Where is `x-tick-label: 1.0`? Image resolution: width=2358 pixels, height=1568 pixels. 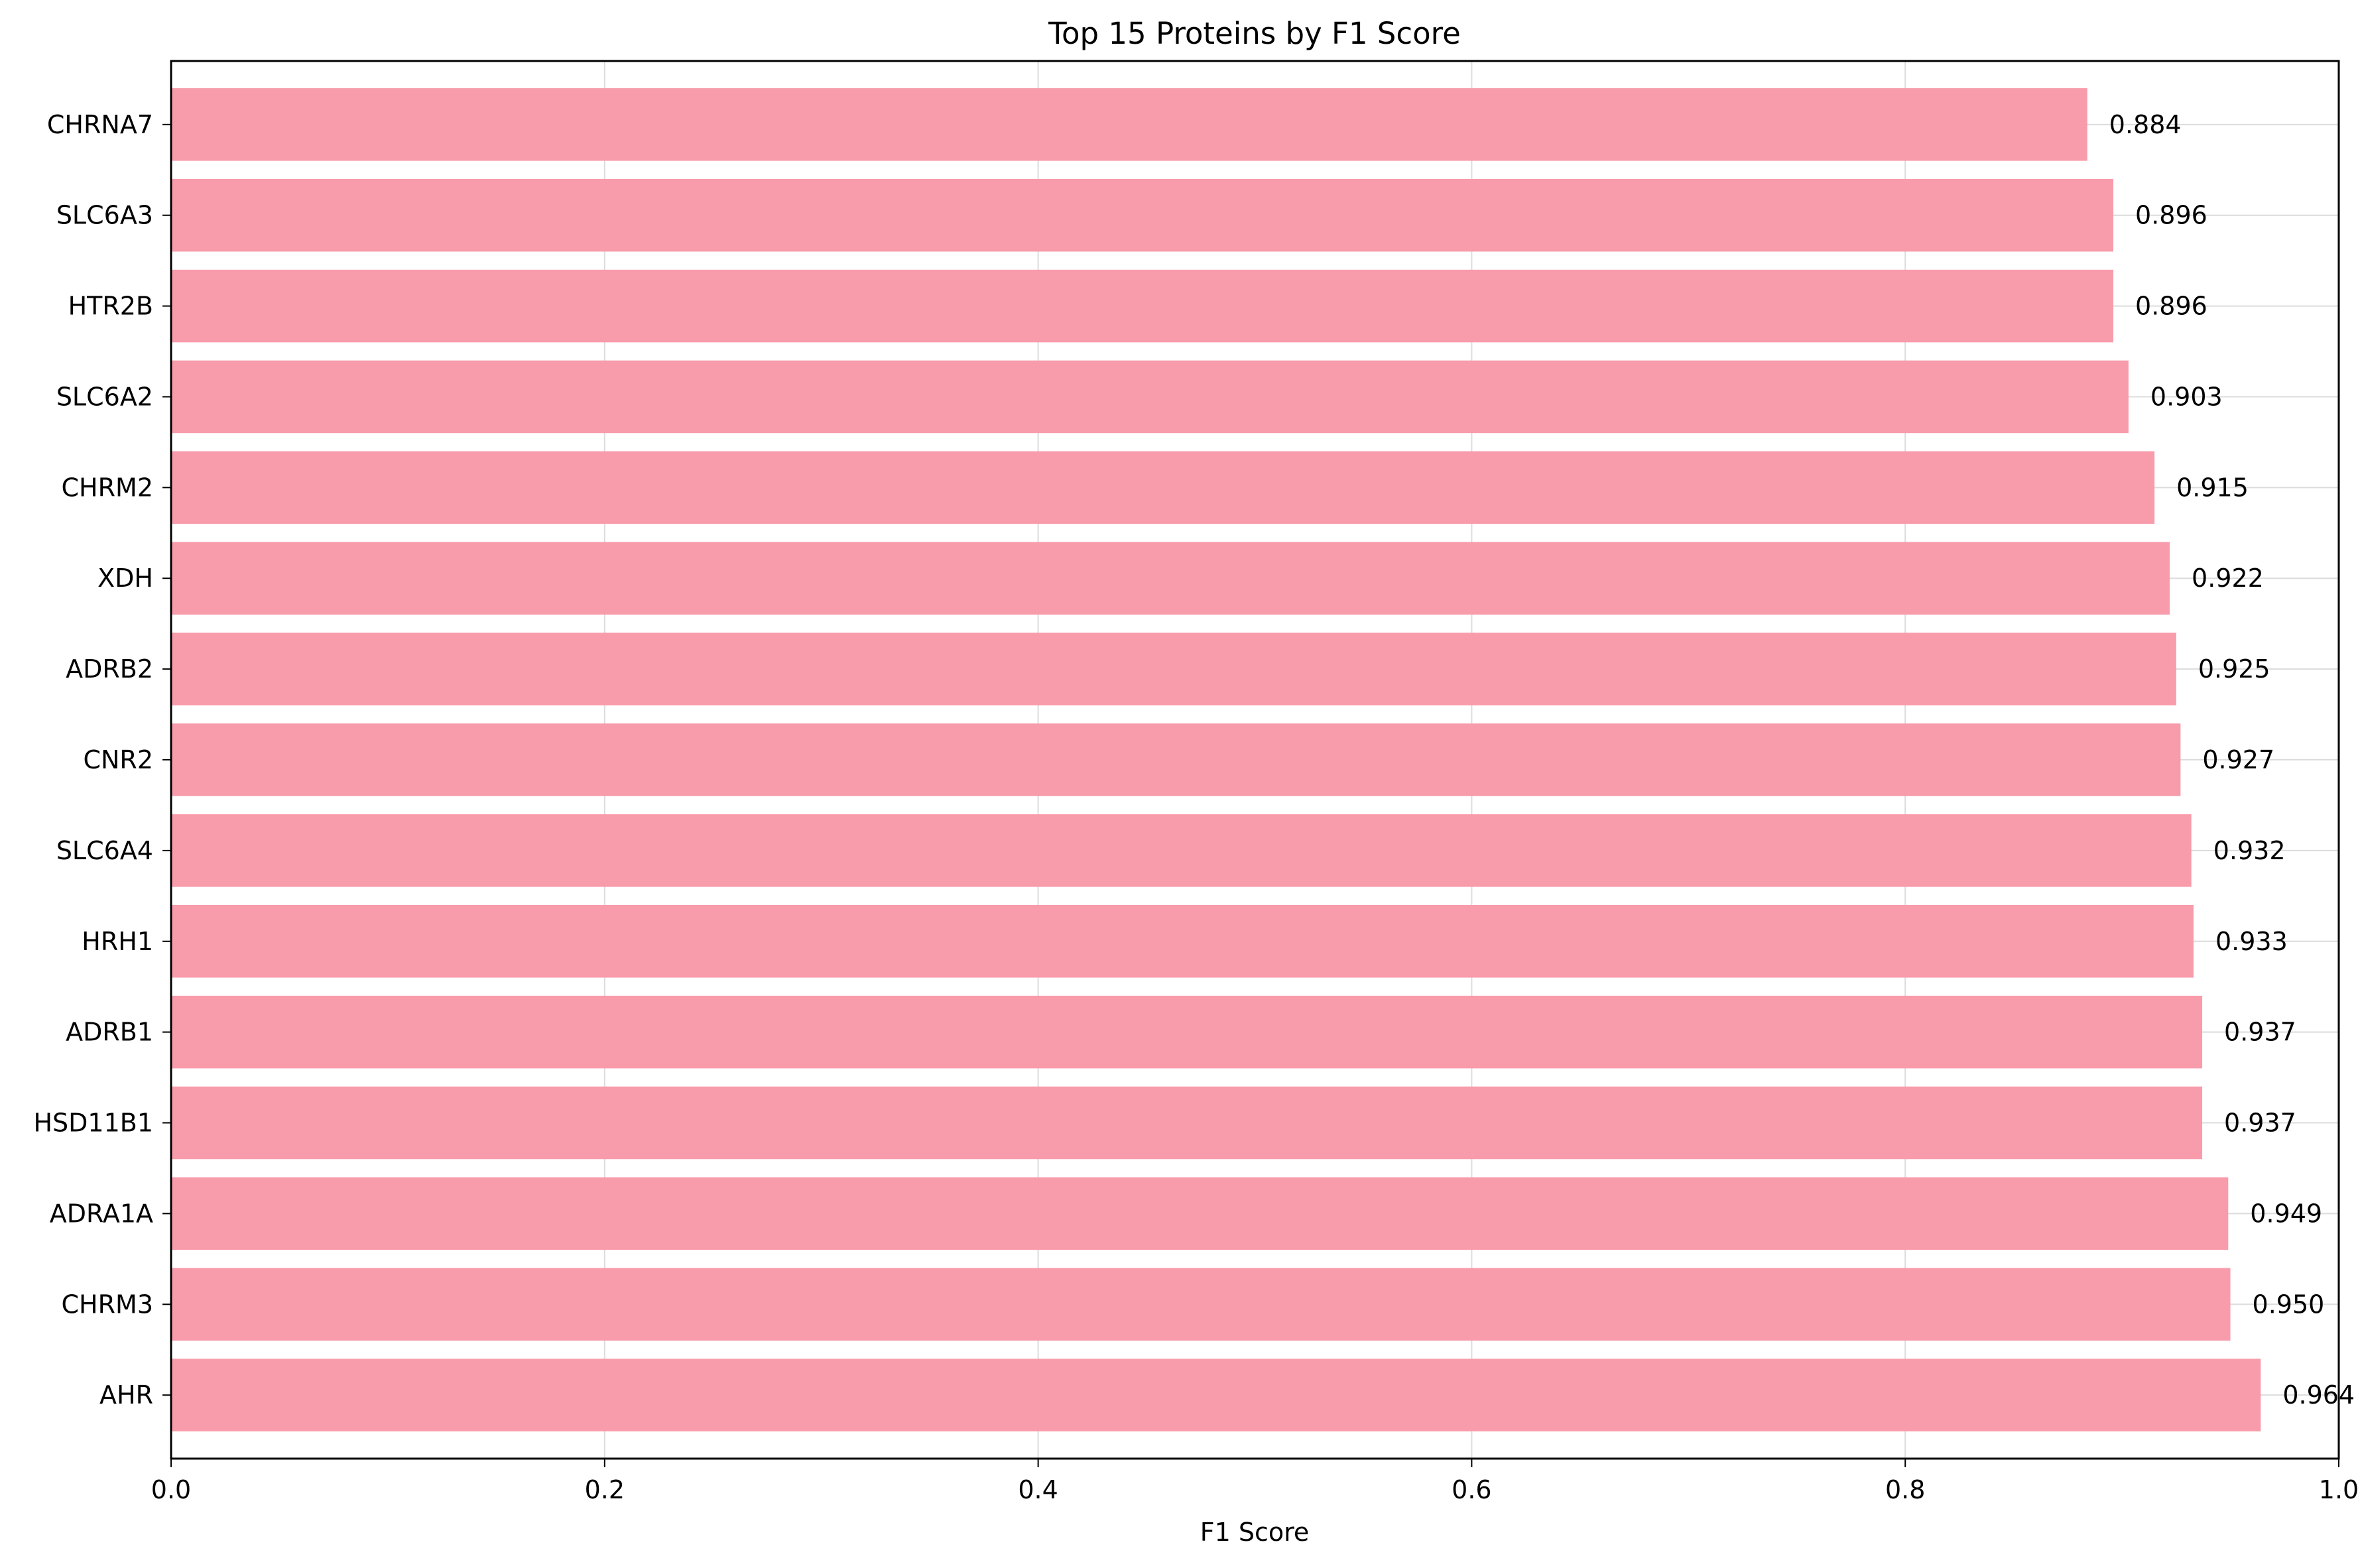 x-tick-label: 1.0 is located at coordinates (2338, 1489).